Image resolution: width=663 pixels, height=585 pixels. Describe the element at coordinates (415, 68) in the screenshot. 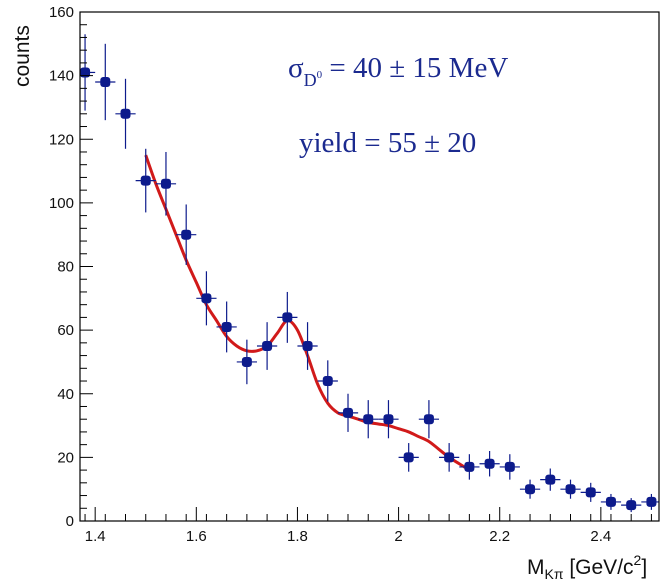

I see `sigma-value: = 40 ± 15 MeV` at that location.